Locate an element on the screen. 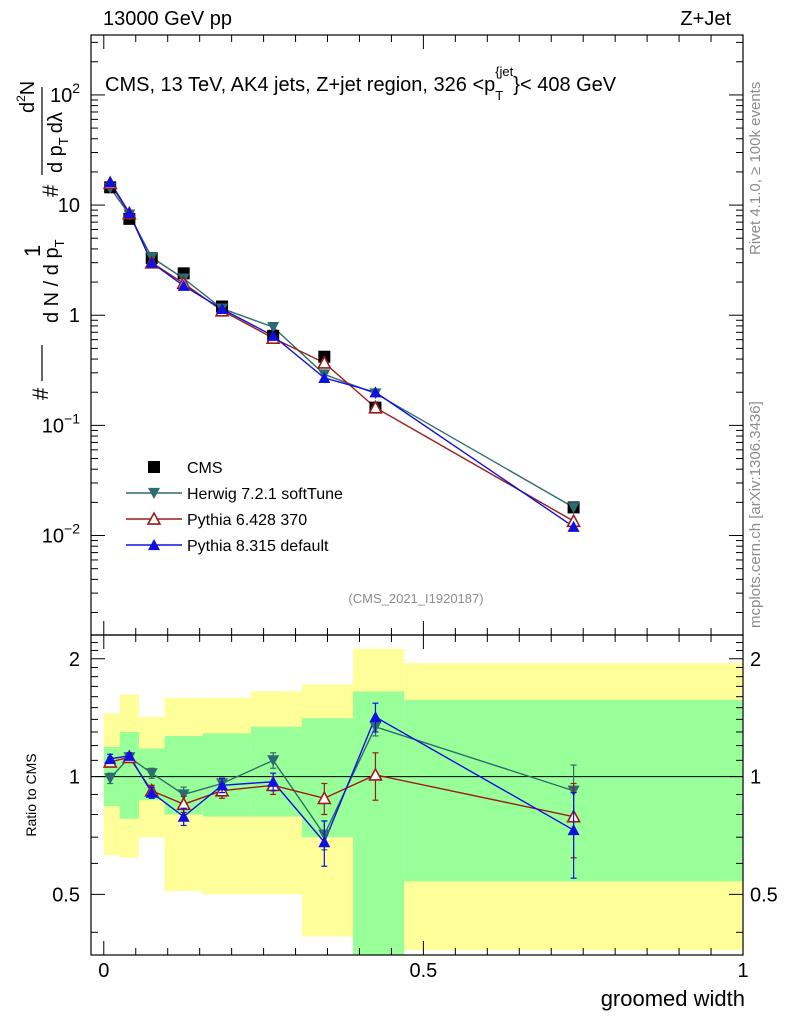  main-y-tick-label-4: 10² is located at coordinates (65, 93).